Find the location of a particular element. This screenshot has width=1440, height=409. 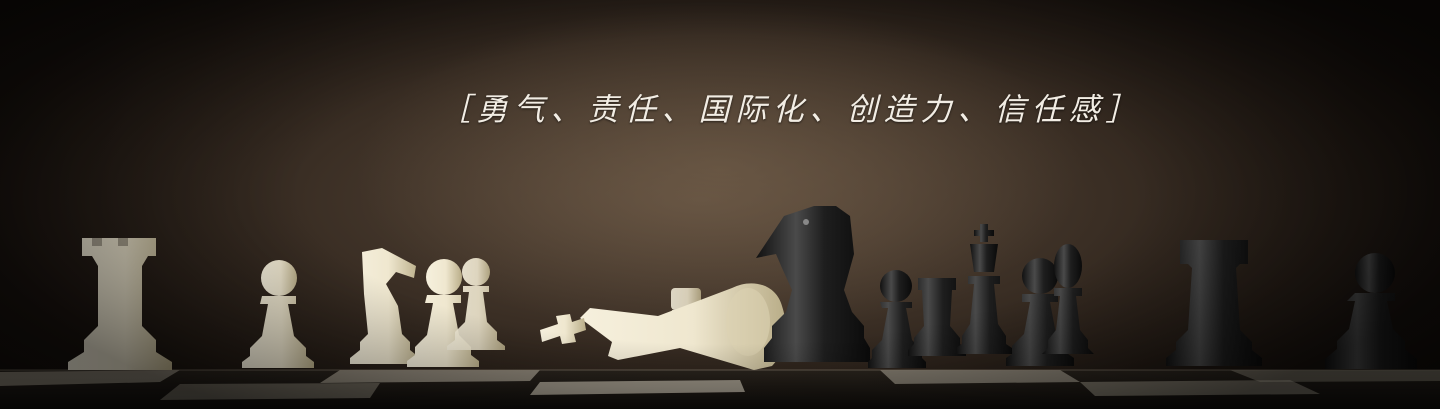

white-knight-icon is located at coordinates (385, 306).